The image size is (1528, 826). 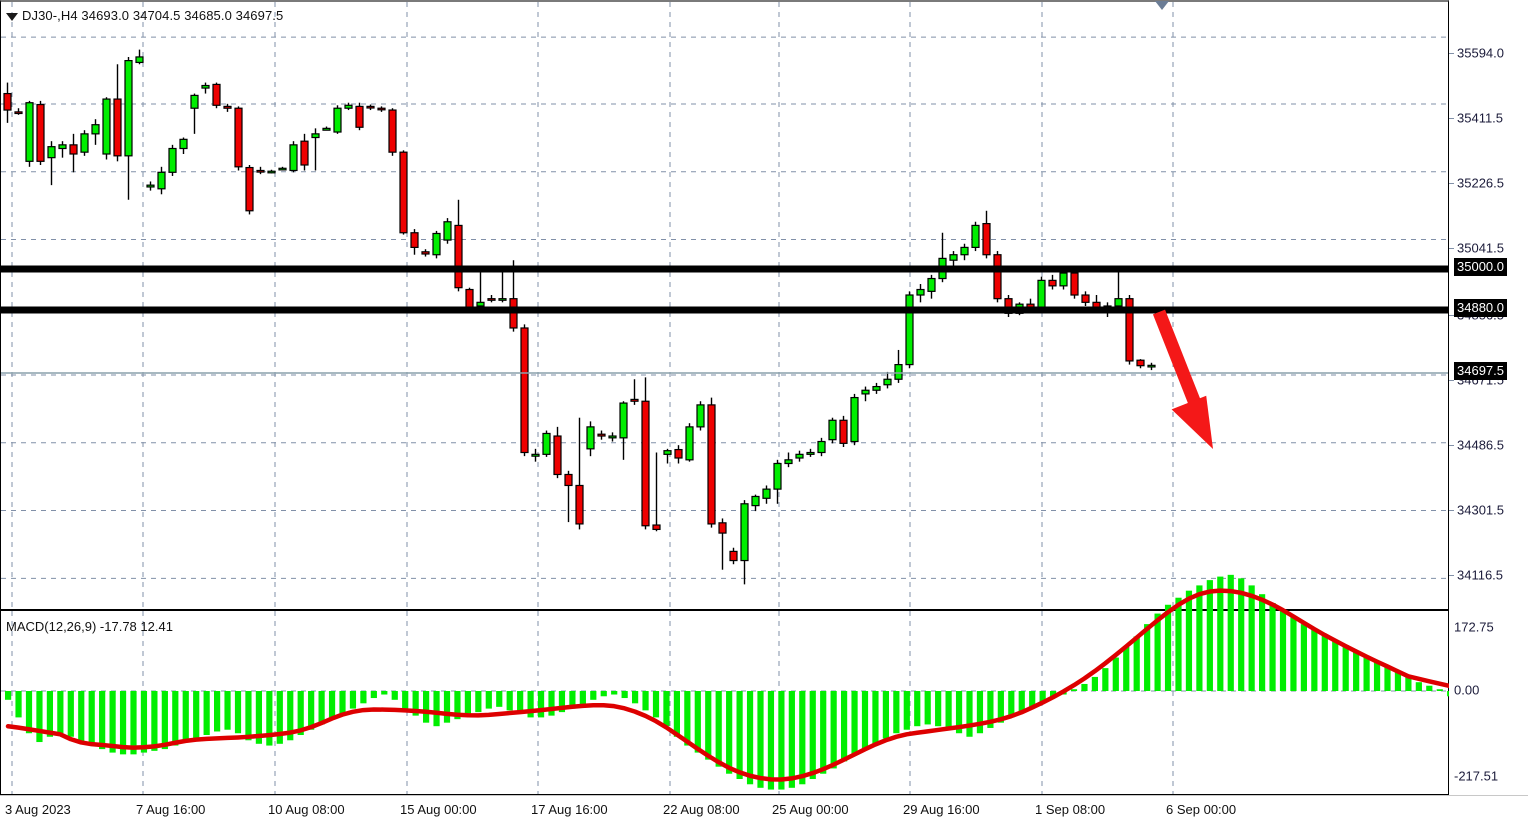 I want to click on macd-axis: 172.75 0.00 -217.51, so click(x=1488, y=702).